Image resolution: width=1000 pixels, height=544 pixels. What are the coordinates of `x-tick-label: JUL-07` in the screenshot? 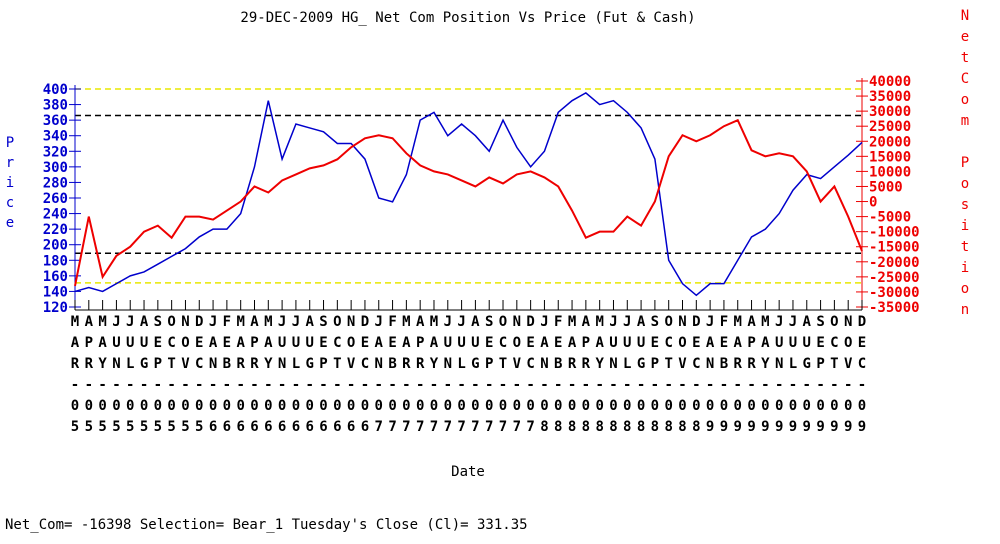 It's located at (462, 377).